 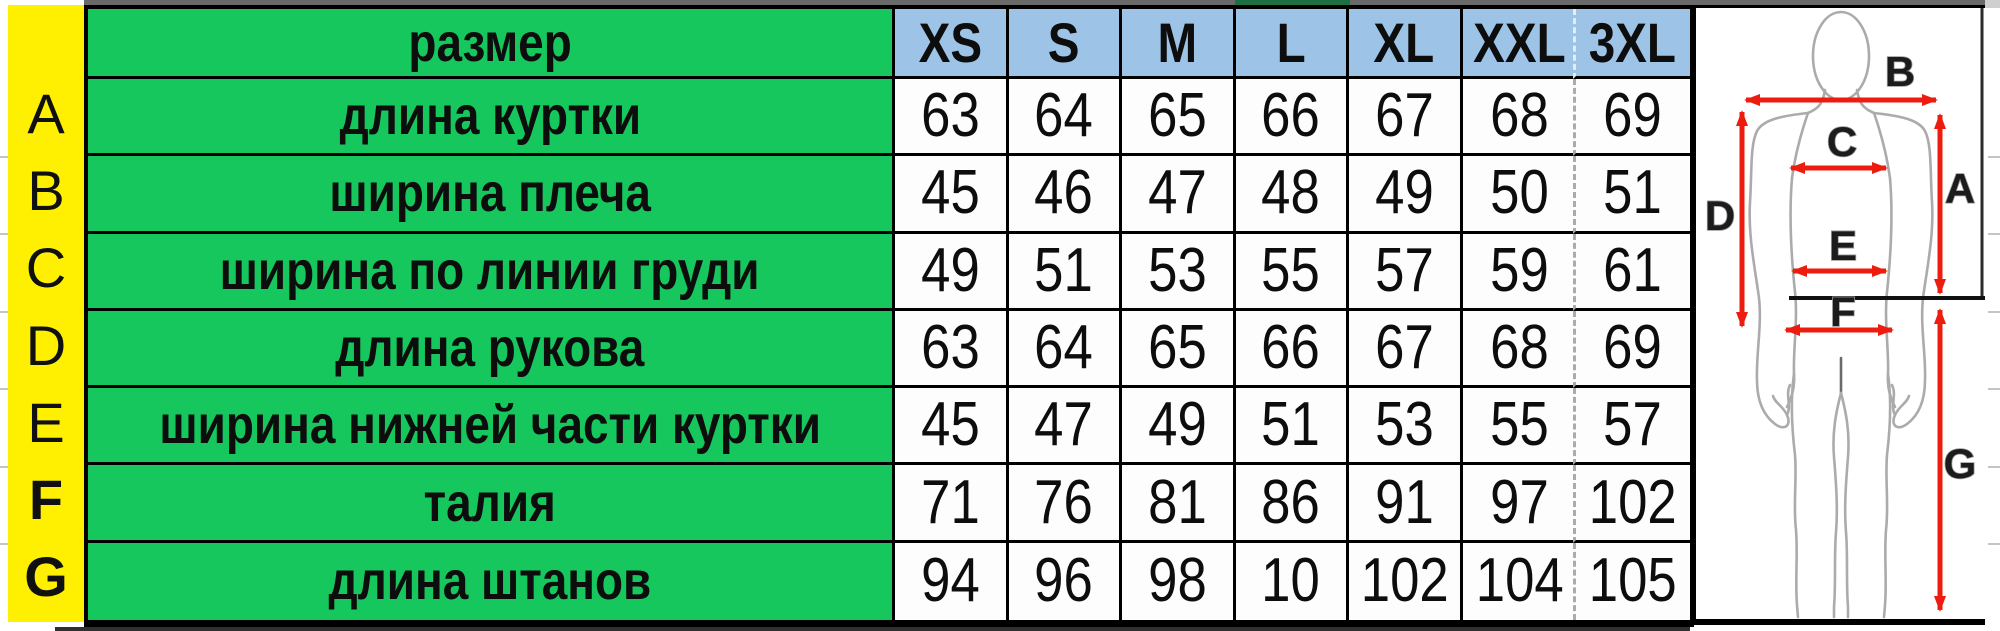 What do you see at coordinates (1292, 195) in the screenshot?
I see `size-value-cell: 48` at bounding box center [1292, 195].